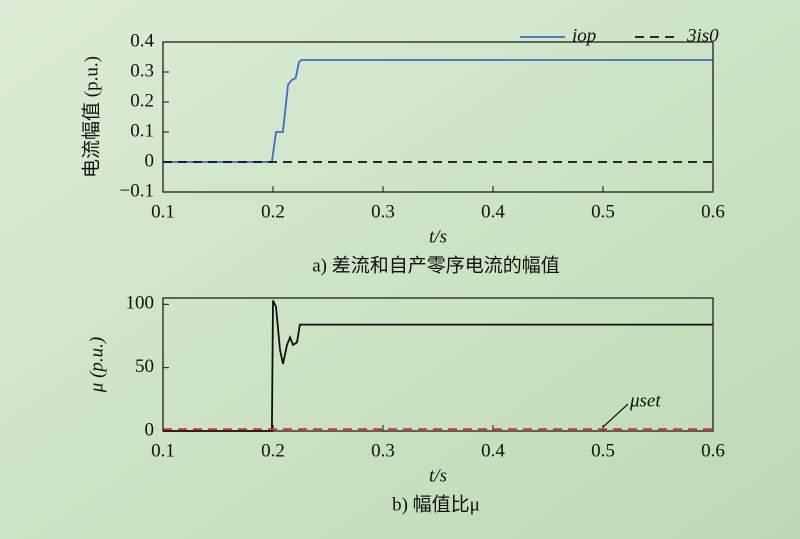 This screenshot has width=800, height=539. I want to click on subtitle: a) 差流和自产零序电流的幅值, so click(436, 265).